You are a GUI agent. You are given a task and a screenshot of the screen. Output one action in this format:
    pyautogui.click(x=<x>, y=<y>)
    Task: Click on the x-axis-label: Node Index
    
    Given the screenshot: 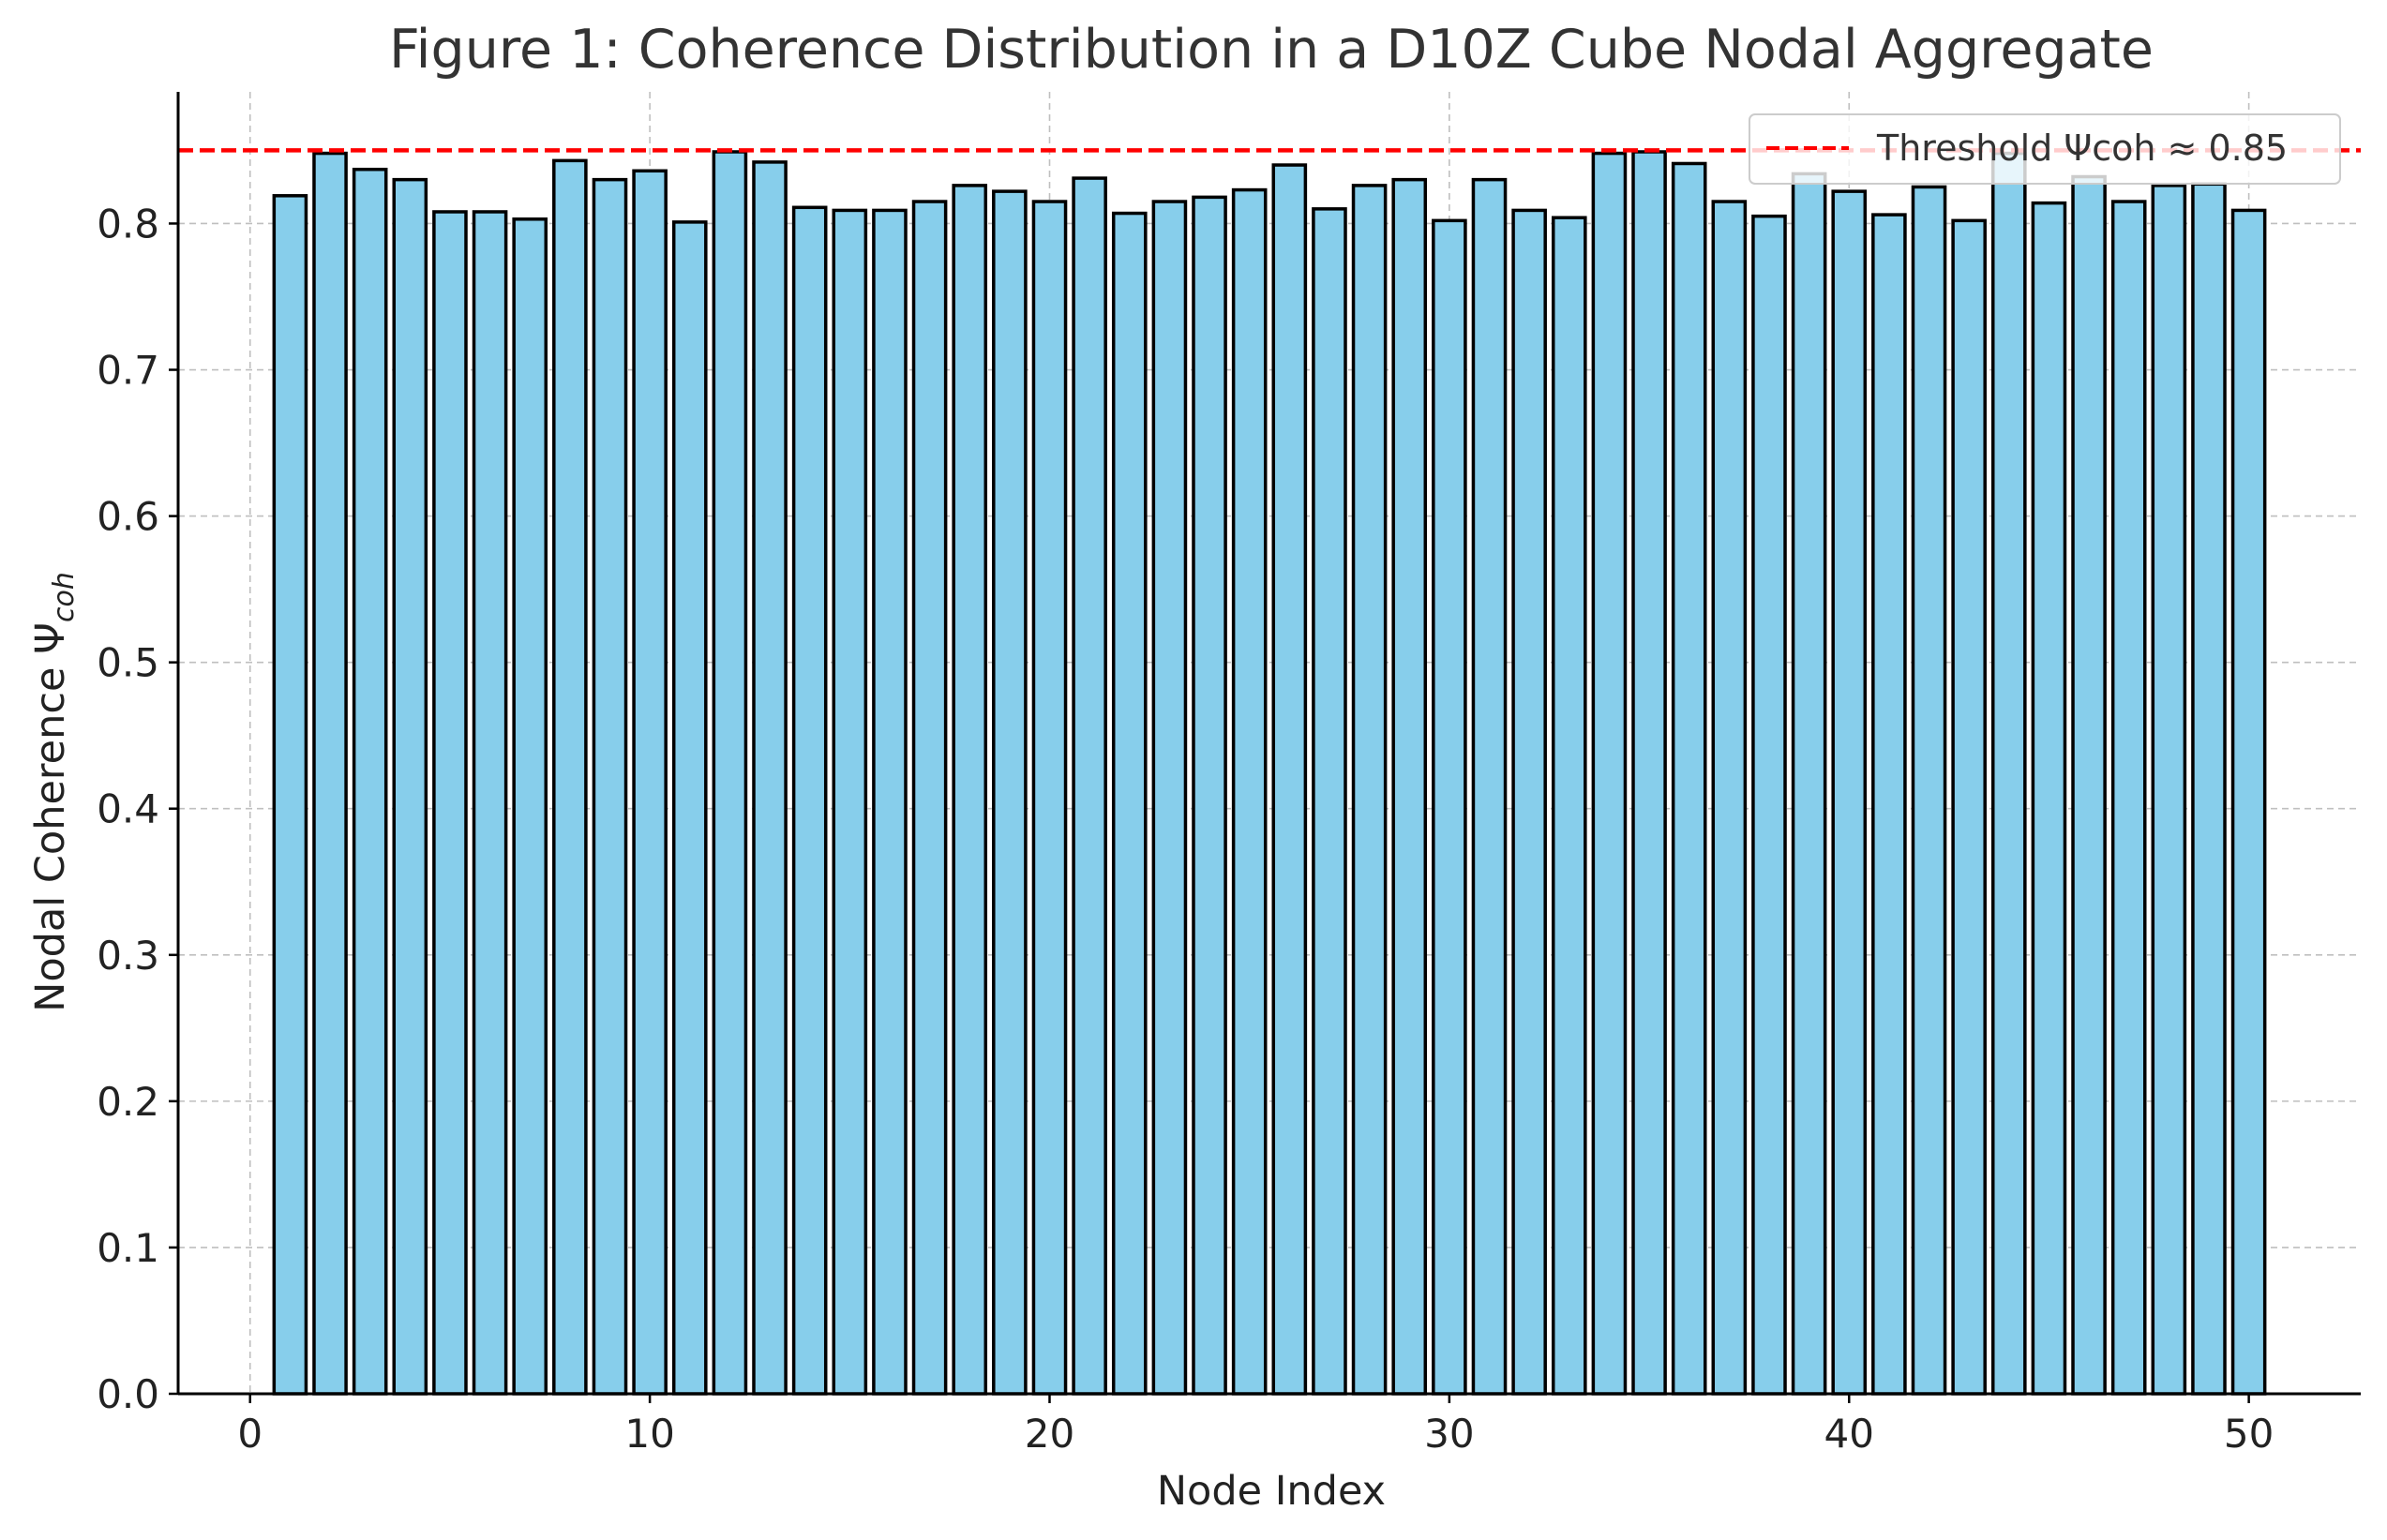 What is the action you would take?
    pyautogui.click(x=1271, y=1491)
    